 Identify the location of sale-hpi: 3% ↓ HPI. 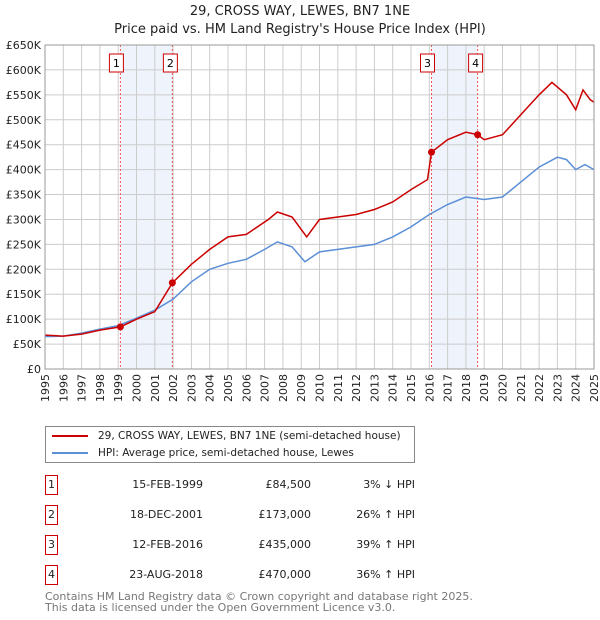
(389, 484).